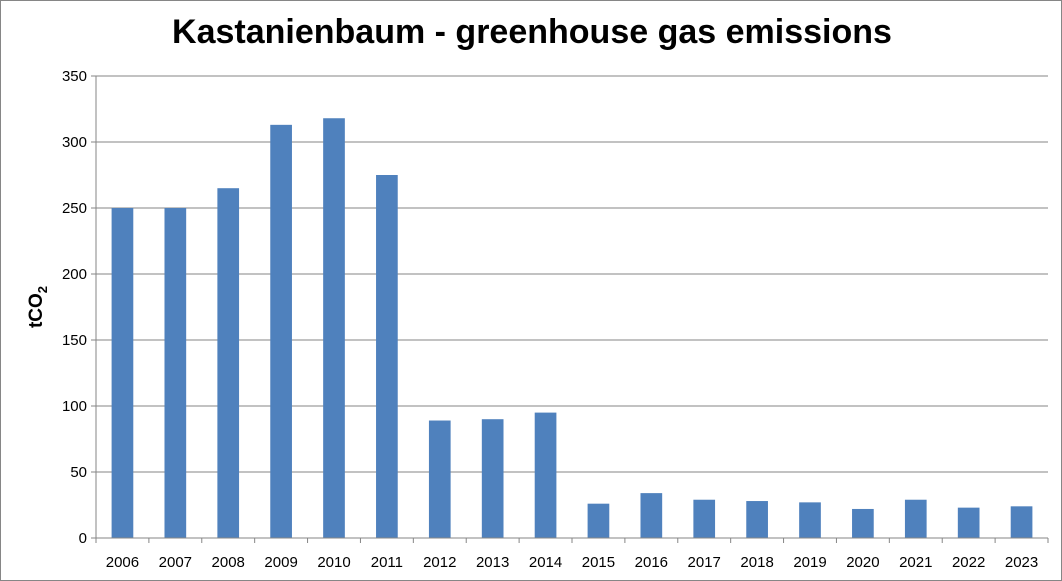  Describe the element at coordinates (968, 562) in the screenshot. I see `x-tick-label: 2022` at that location.